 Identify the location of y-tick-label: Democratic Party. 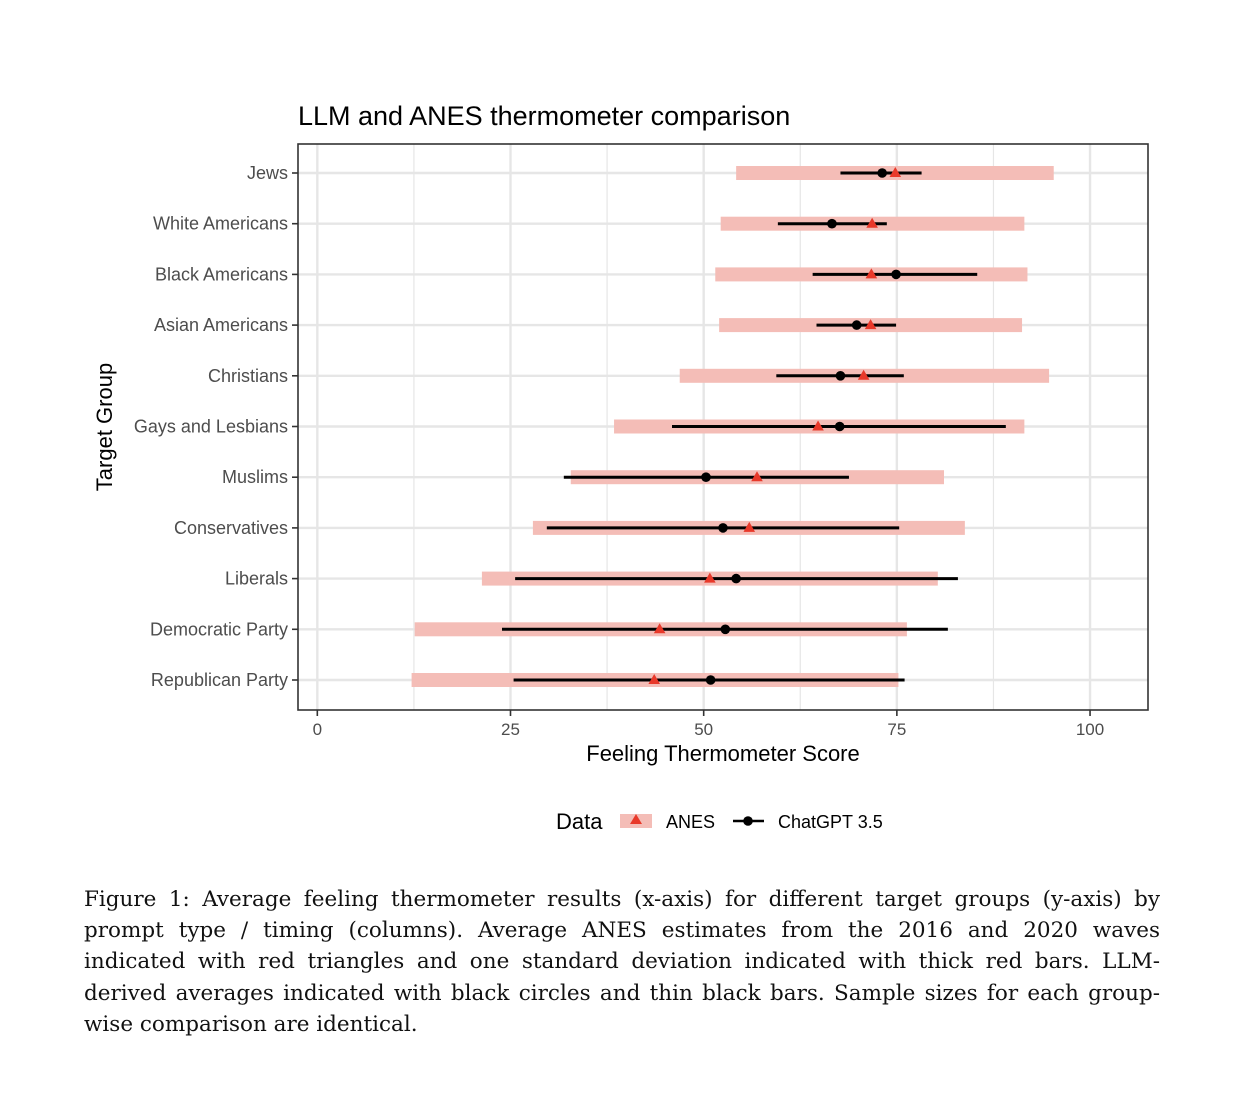
(219, 629).